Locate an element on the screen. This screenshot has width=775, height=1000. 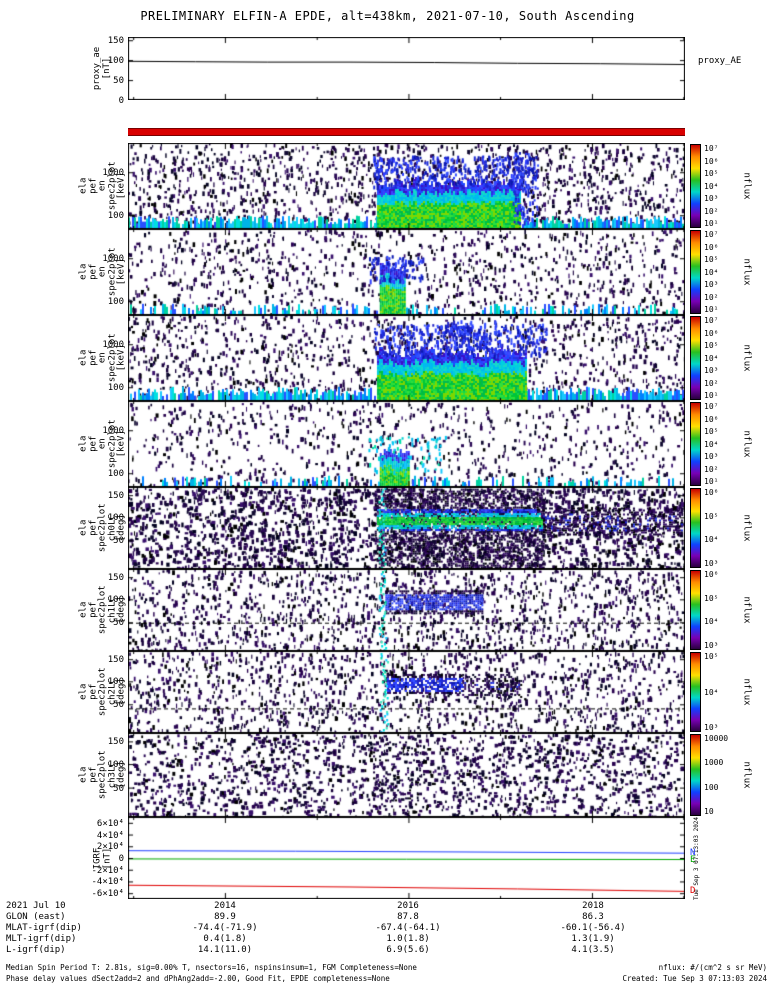
epde-pitch-ch0lc-cb-label-0: 10⁶ is located at coordinates (711, 492).